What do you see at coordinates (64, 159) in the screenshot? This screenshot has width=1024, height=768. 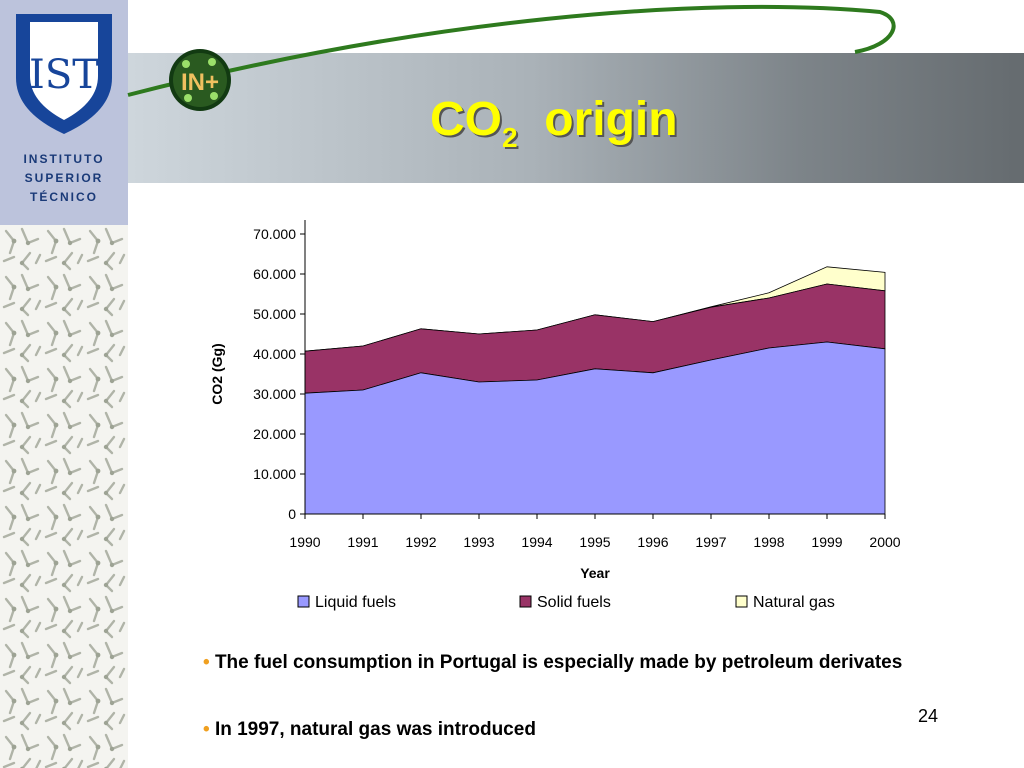 I see `institution-line: INSTITUTO` at bounding box center [64, 159].